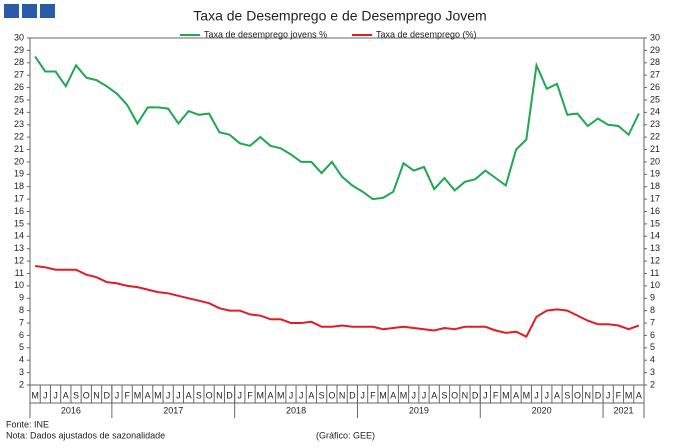  I want to click on y2-tick-label: 12, so click(655, 260).